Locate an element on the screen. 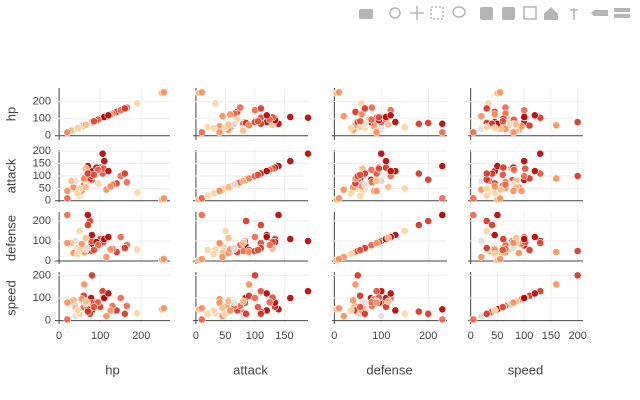 This screenshot has height=400, width=640. zoom-in-icon is located at coordinates (486, 13).